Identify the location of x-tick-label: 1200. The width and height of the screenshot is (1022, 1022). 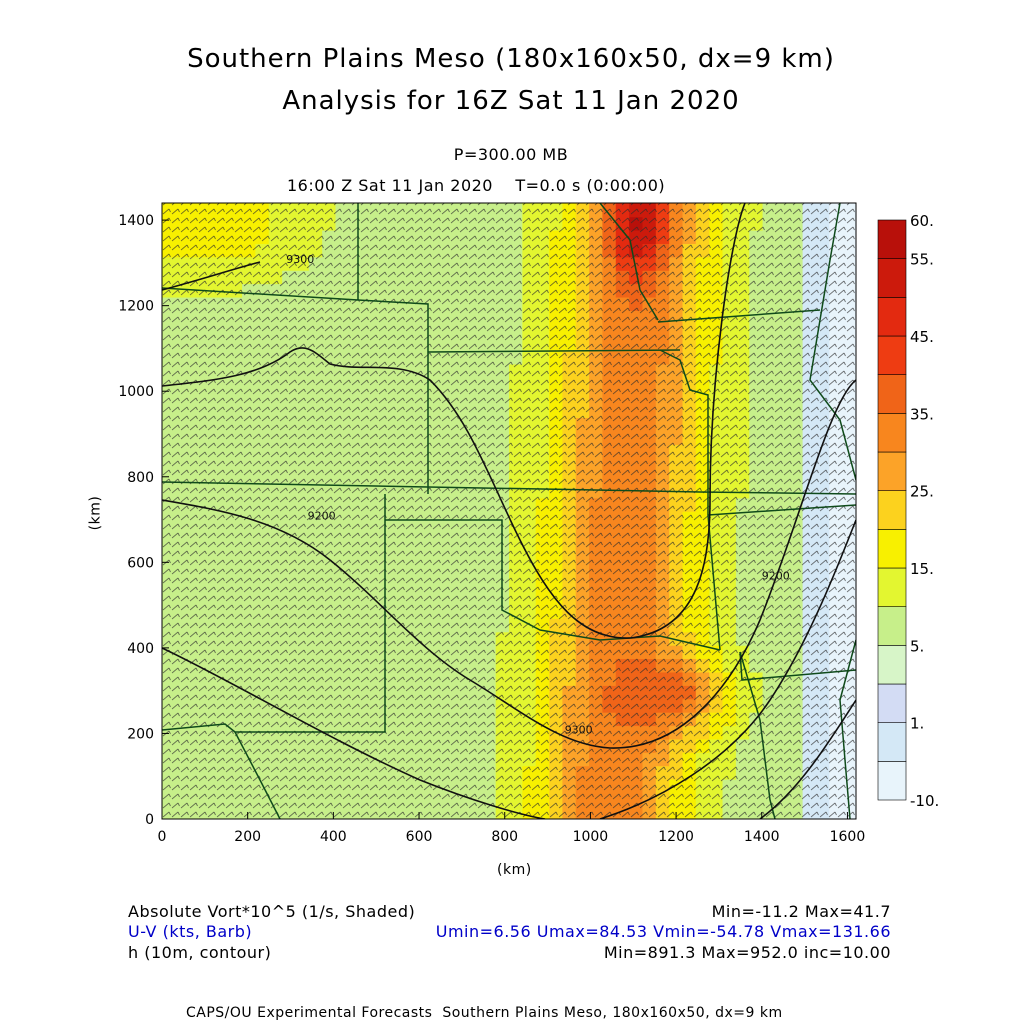
(676, 837).